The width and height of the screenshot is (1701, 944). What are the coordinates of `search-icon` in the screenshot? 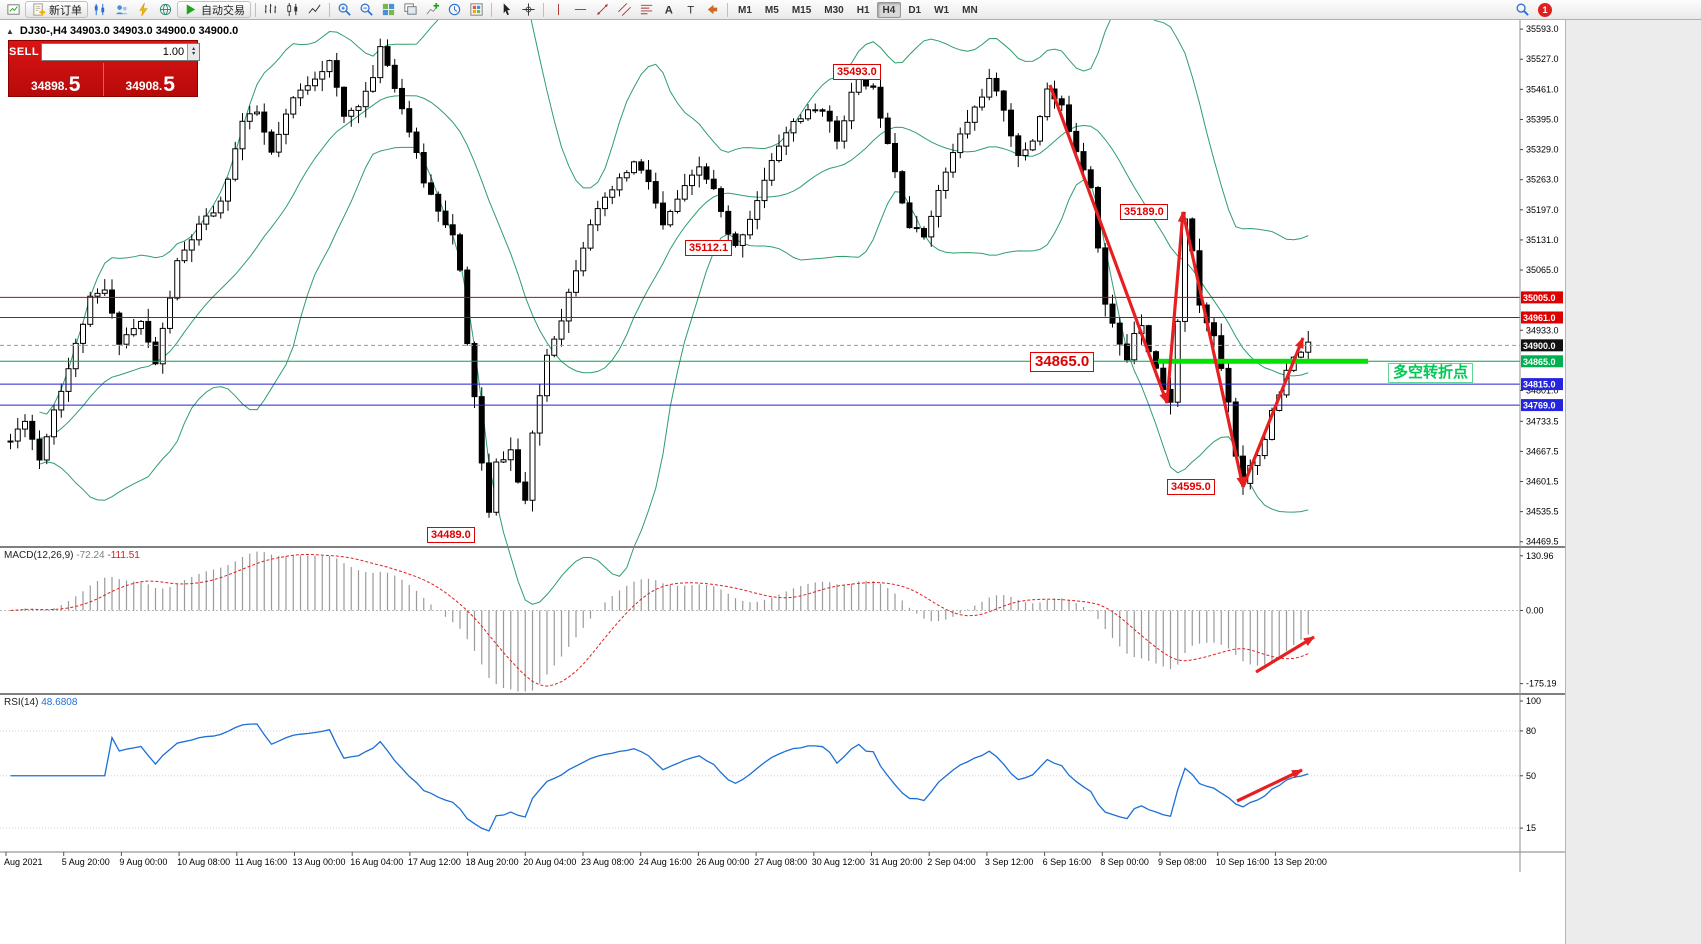 It's located at (1522, 10).